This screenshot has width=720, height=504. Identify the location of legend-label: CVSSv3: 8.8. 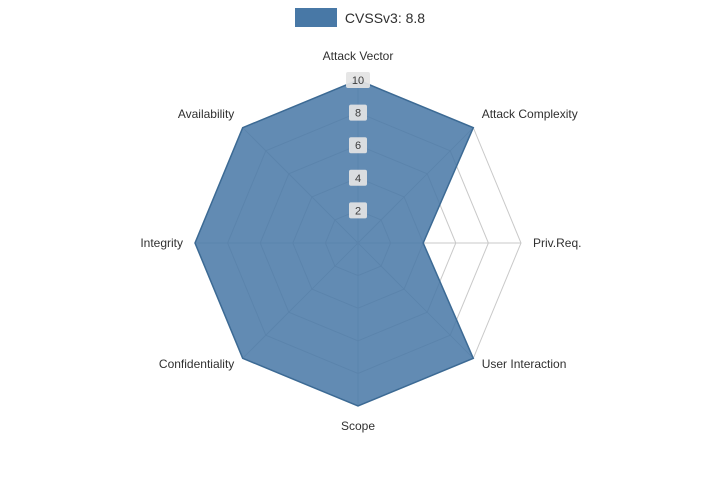
(385, 17).